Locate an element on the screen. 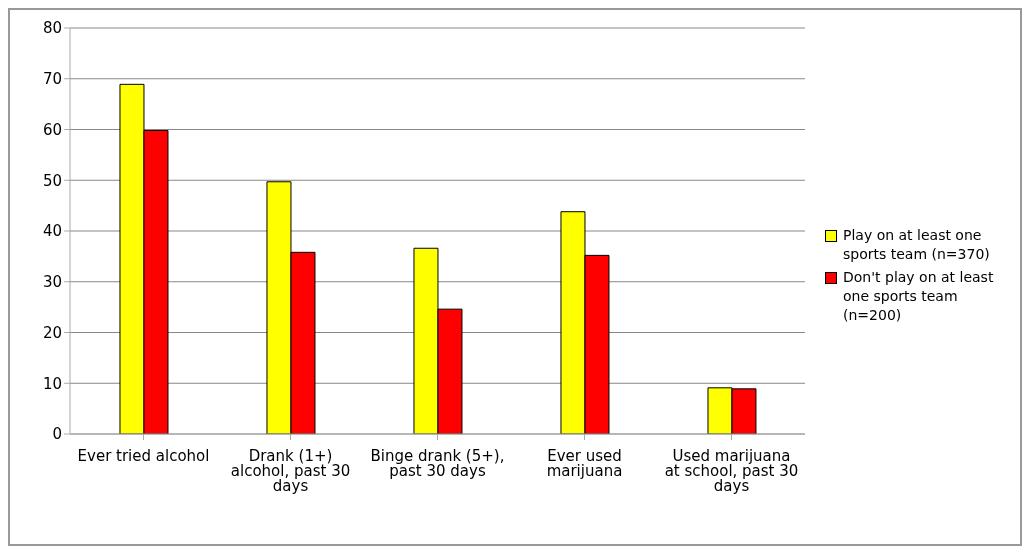 This screenshot has width=1033, height=550. legend-label: Play on at least one sports team (n=370) is located at coordinates (917, 244).